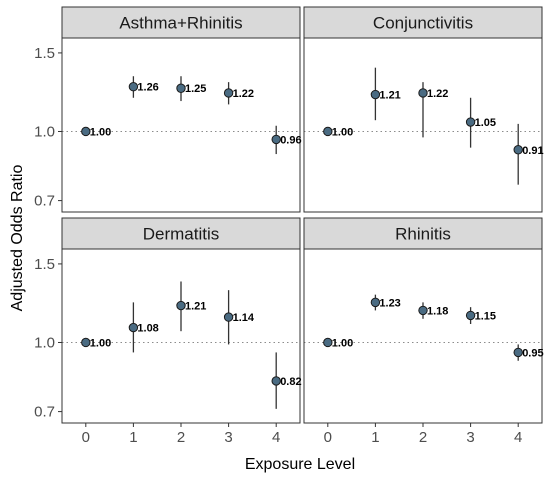 The width and height of the screenshot is (550, 477). Describe the element at coordinates (532, 353) in the screenshot. I see `data-label: 0.95` at that location.